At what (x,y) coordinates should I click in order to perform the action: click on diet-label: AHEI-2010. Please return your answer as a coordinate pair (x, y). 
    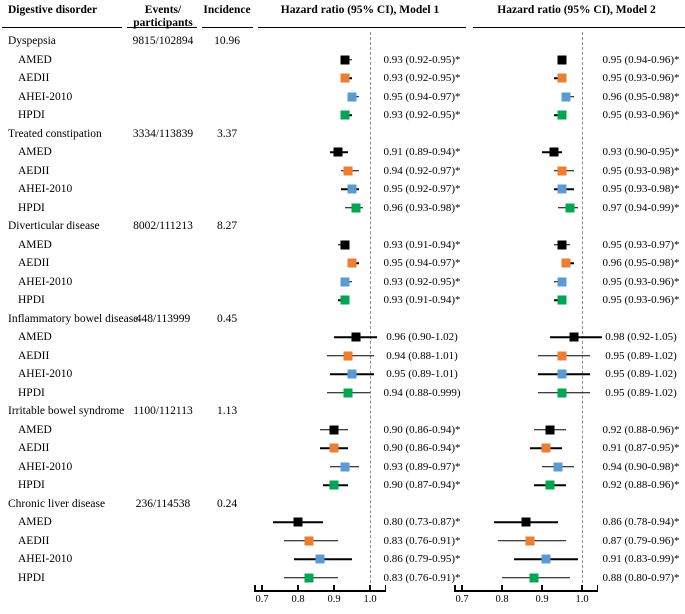
    Looking at the image, I should click on (45, 374).